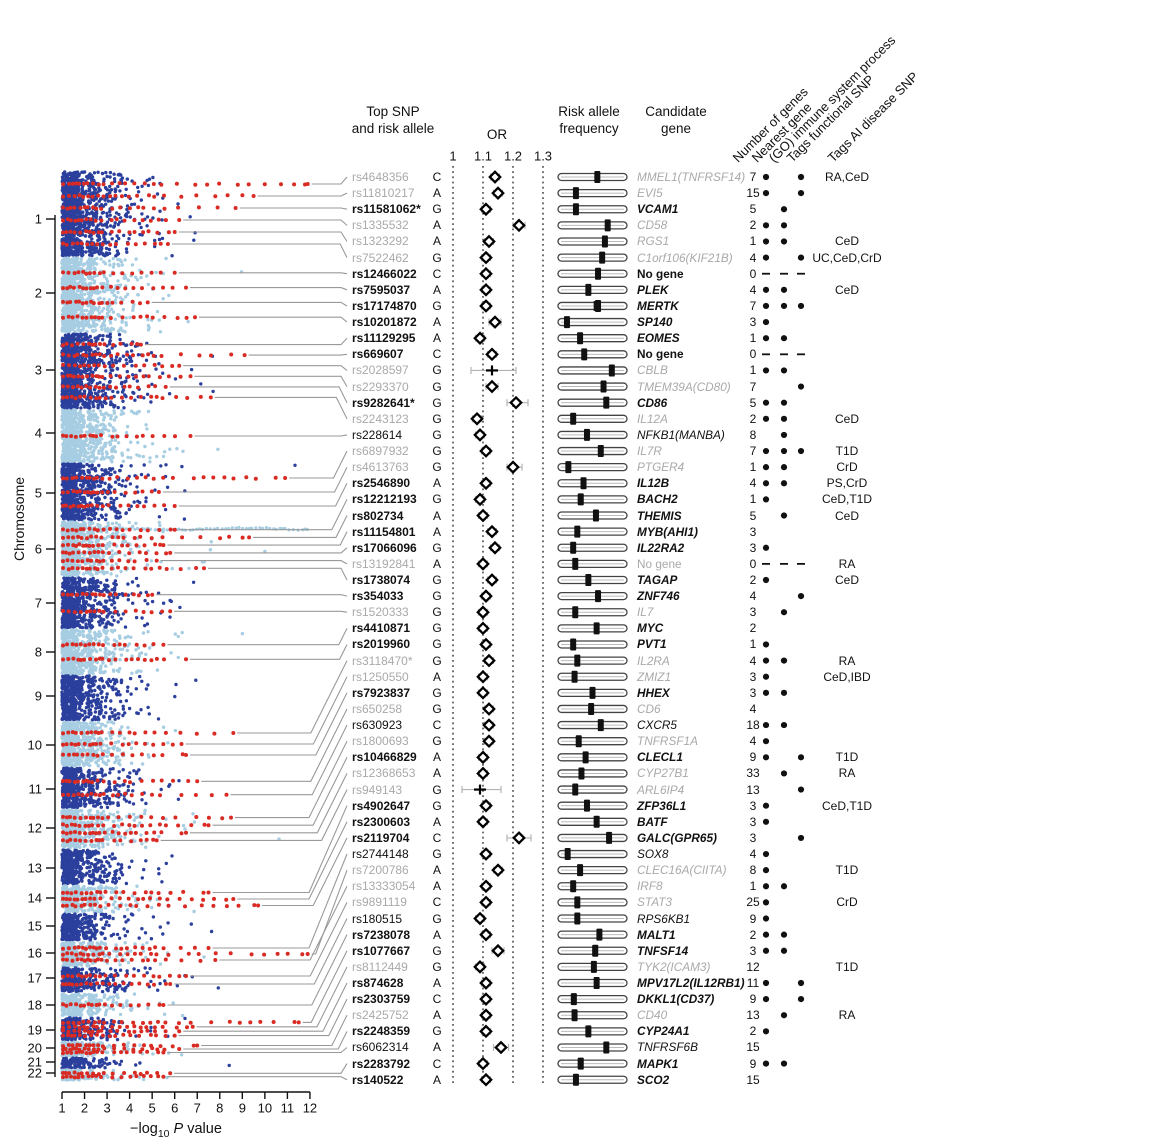 This screenshot has width=1152, height=1148. I want to click on candidate-gene-label: SOX8, so click(653, 854).